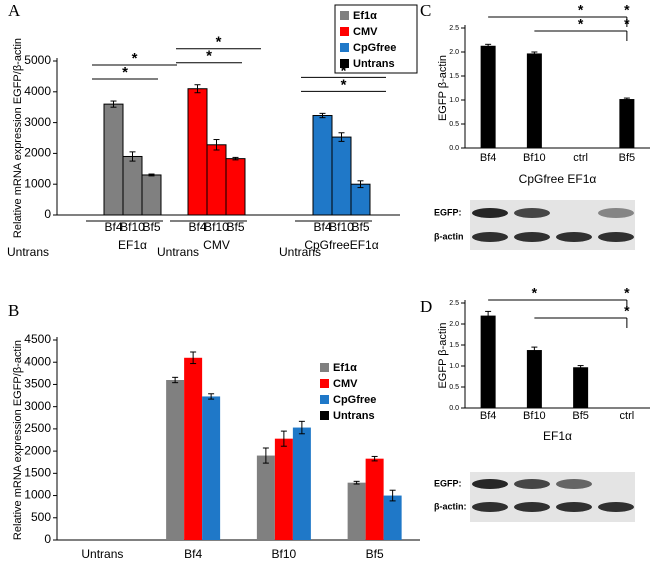 This screenshot has height=562, width=660. Describe the element at coordinates (354, 416) in the screenshot. I see `legend-label: Untrans` at that location.